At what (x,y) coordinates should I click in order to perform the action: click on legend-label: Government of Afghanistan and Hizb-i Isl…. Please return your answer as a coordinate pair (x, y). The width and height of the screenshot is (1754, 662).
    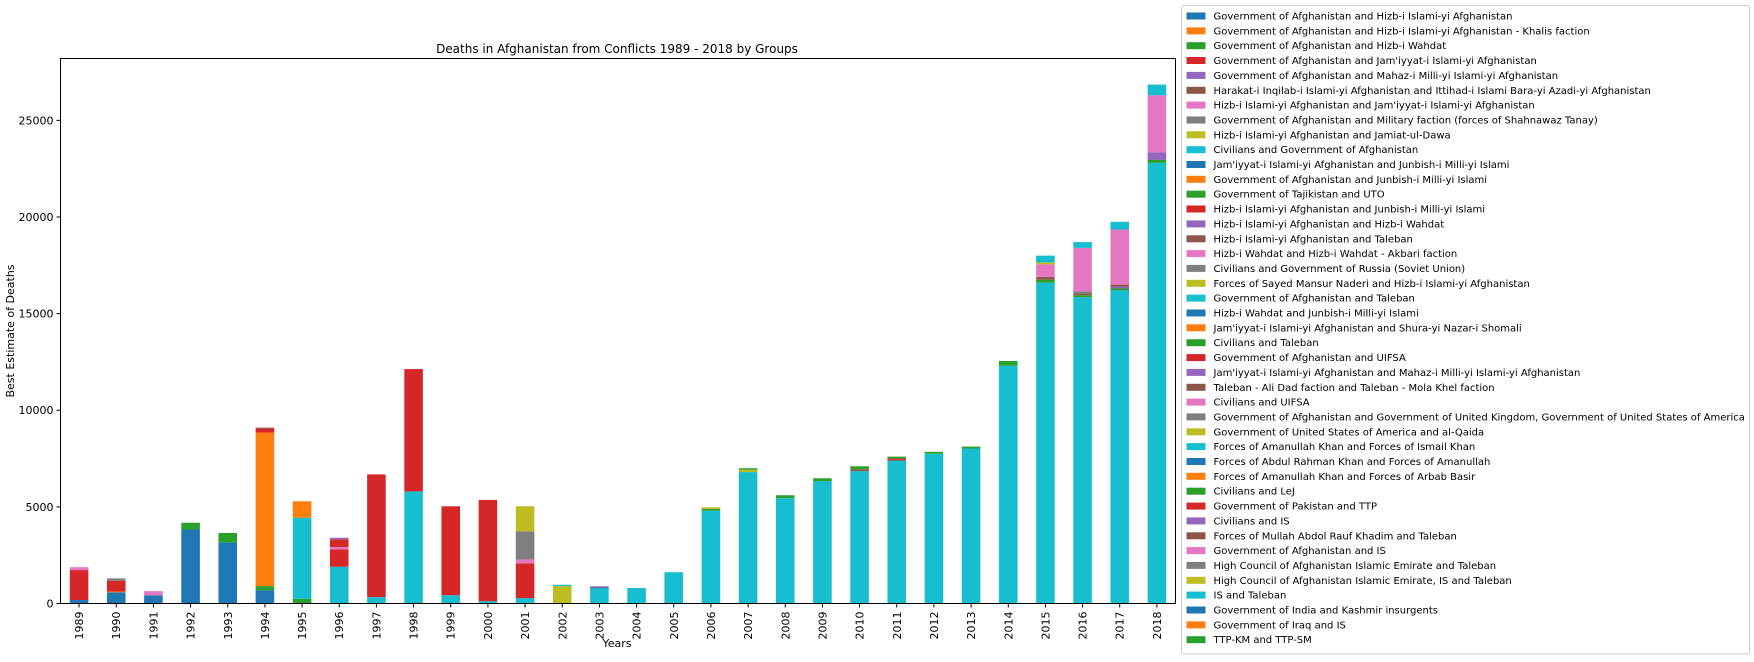
    Looking at the image, I should click on (1402, 31).